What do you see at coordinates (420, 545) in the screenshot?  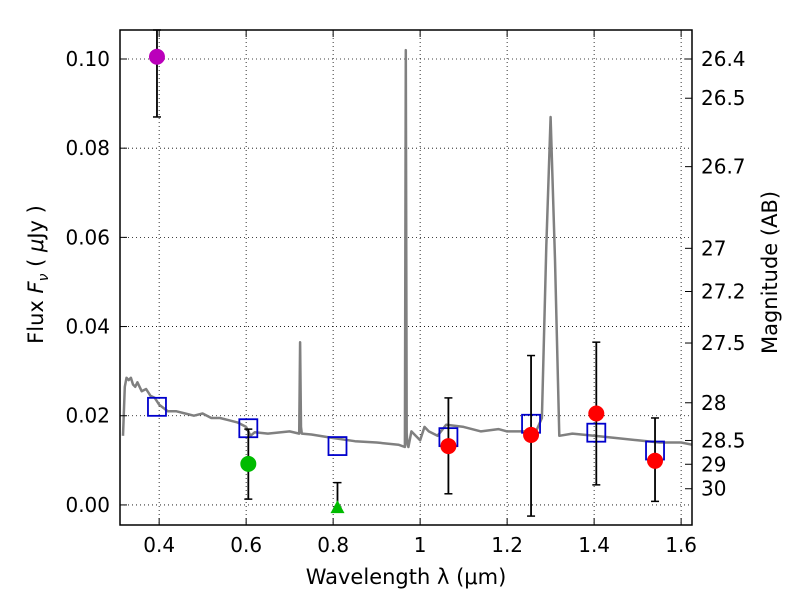 I see `x-tick-label: 1` at bounding box center [420, 545].